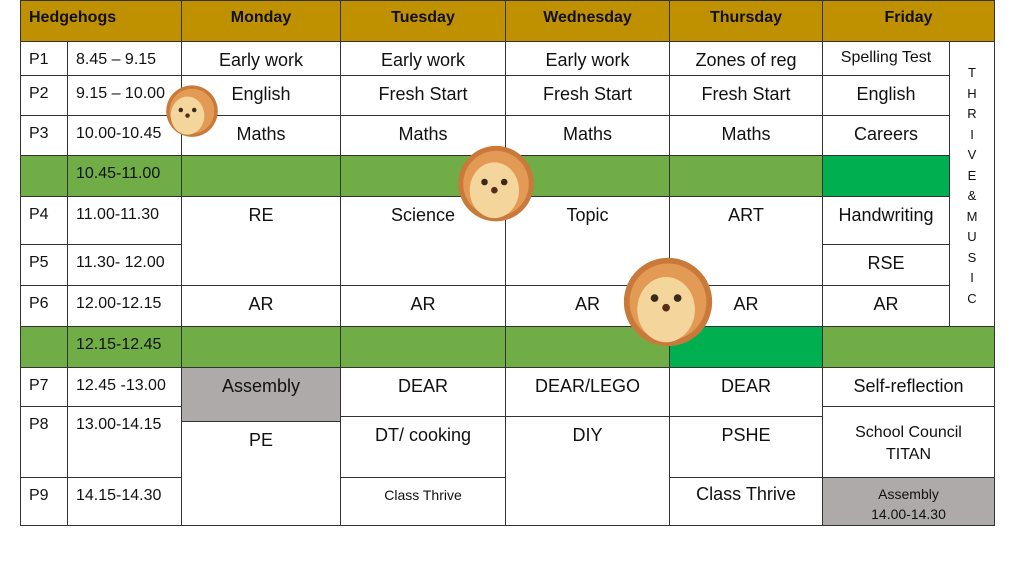 This screenshot has width=1024, height=576. I want to click on letter: M, so click(972, 216).